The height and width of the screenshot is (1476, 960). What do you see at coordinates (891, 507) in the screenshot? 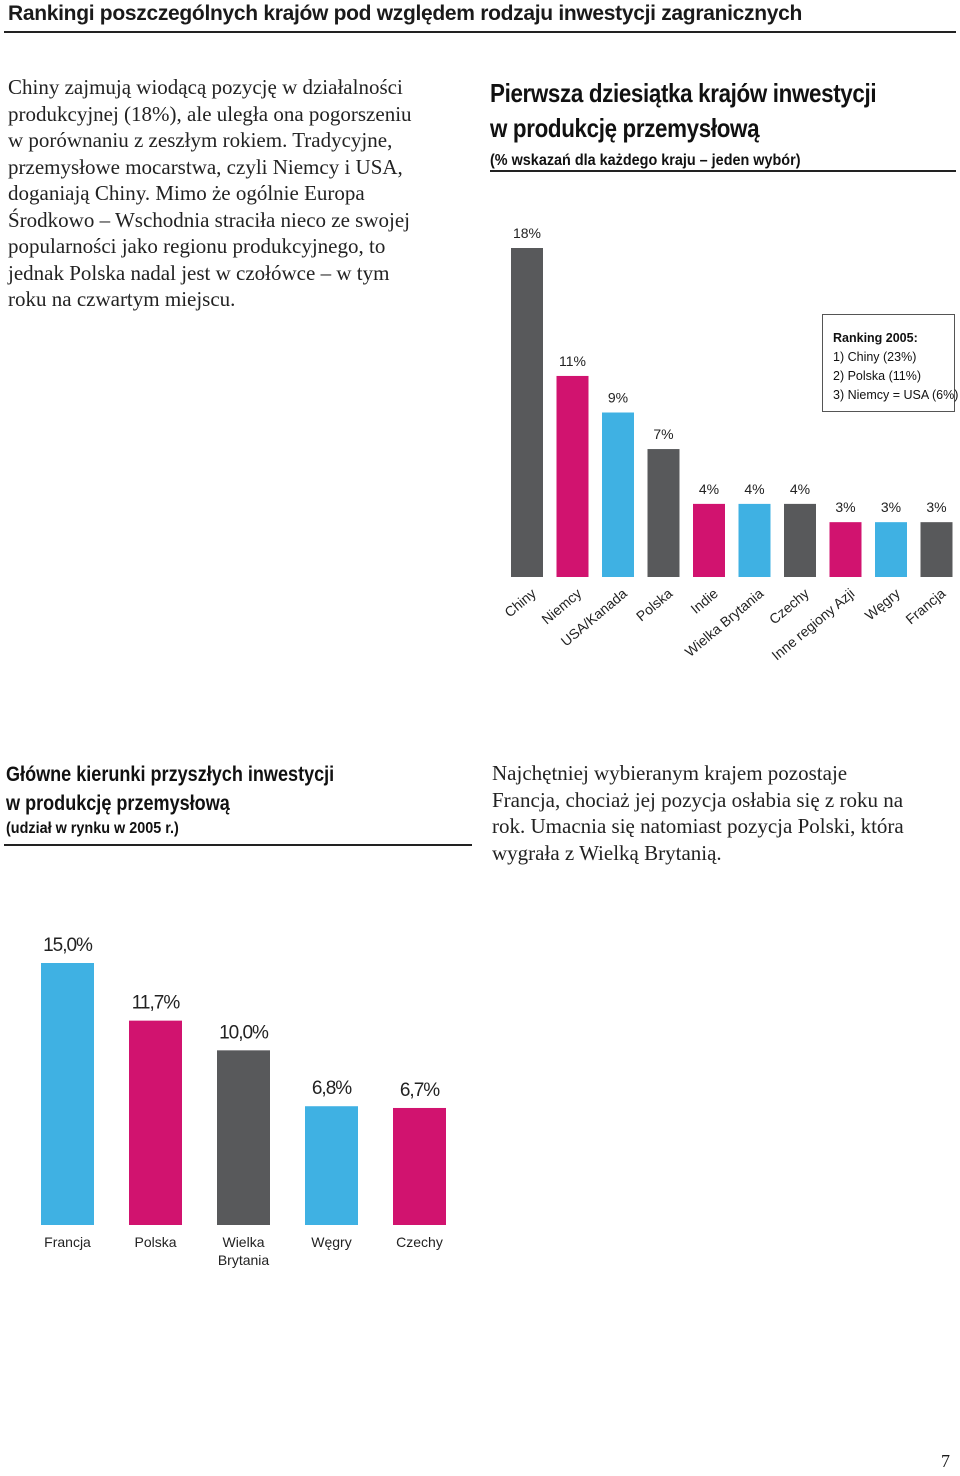
I see `value-label-wegry: 3%` at bounding box center [891, 507].